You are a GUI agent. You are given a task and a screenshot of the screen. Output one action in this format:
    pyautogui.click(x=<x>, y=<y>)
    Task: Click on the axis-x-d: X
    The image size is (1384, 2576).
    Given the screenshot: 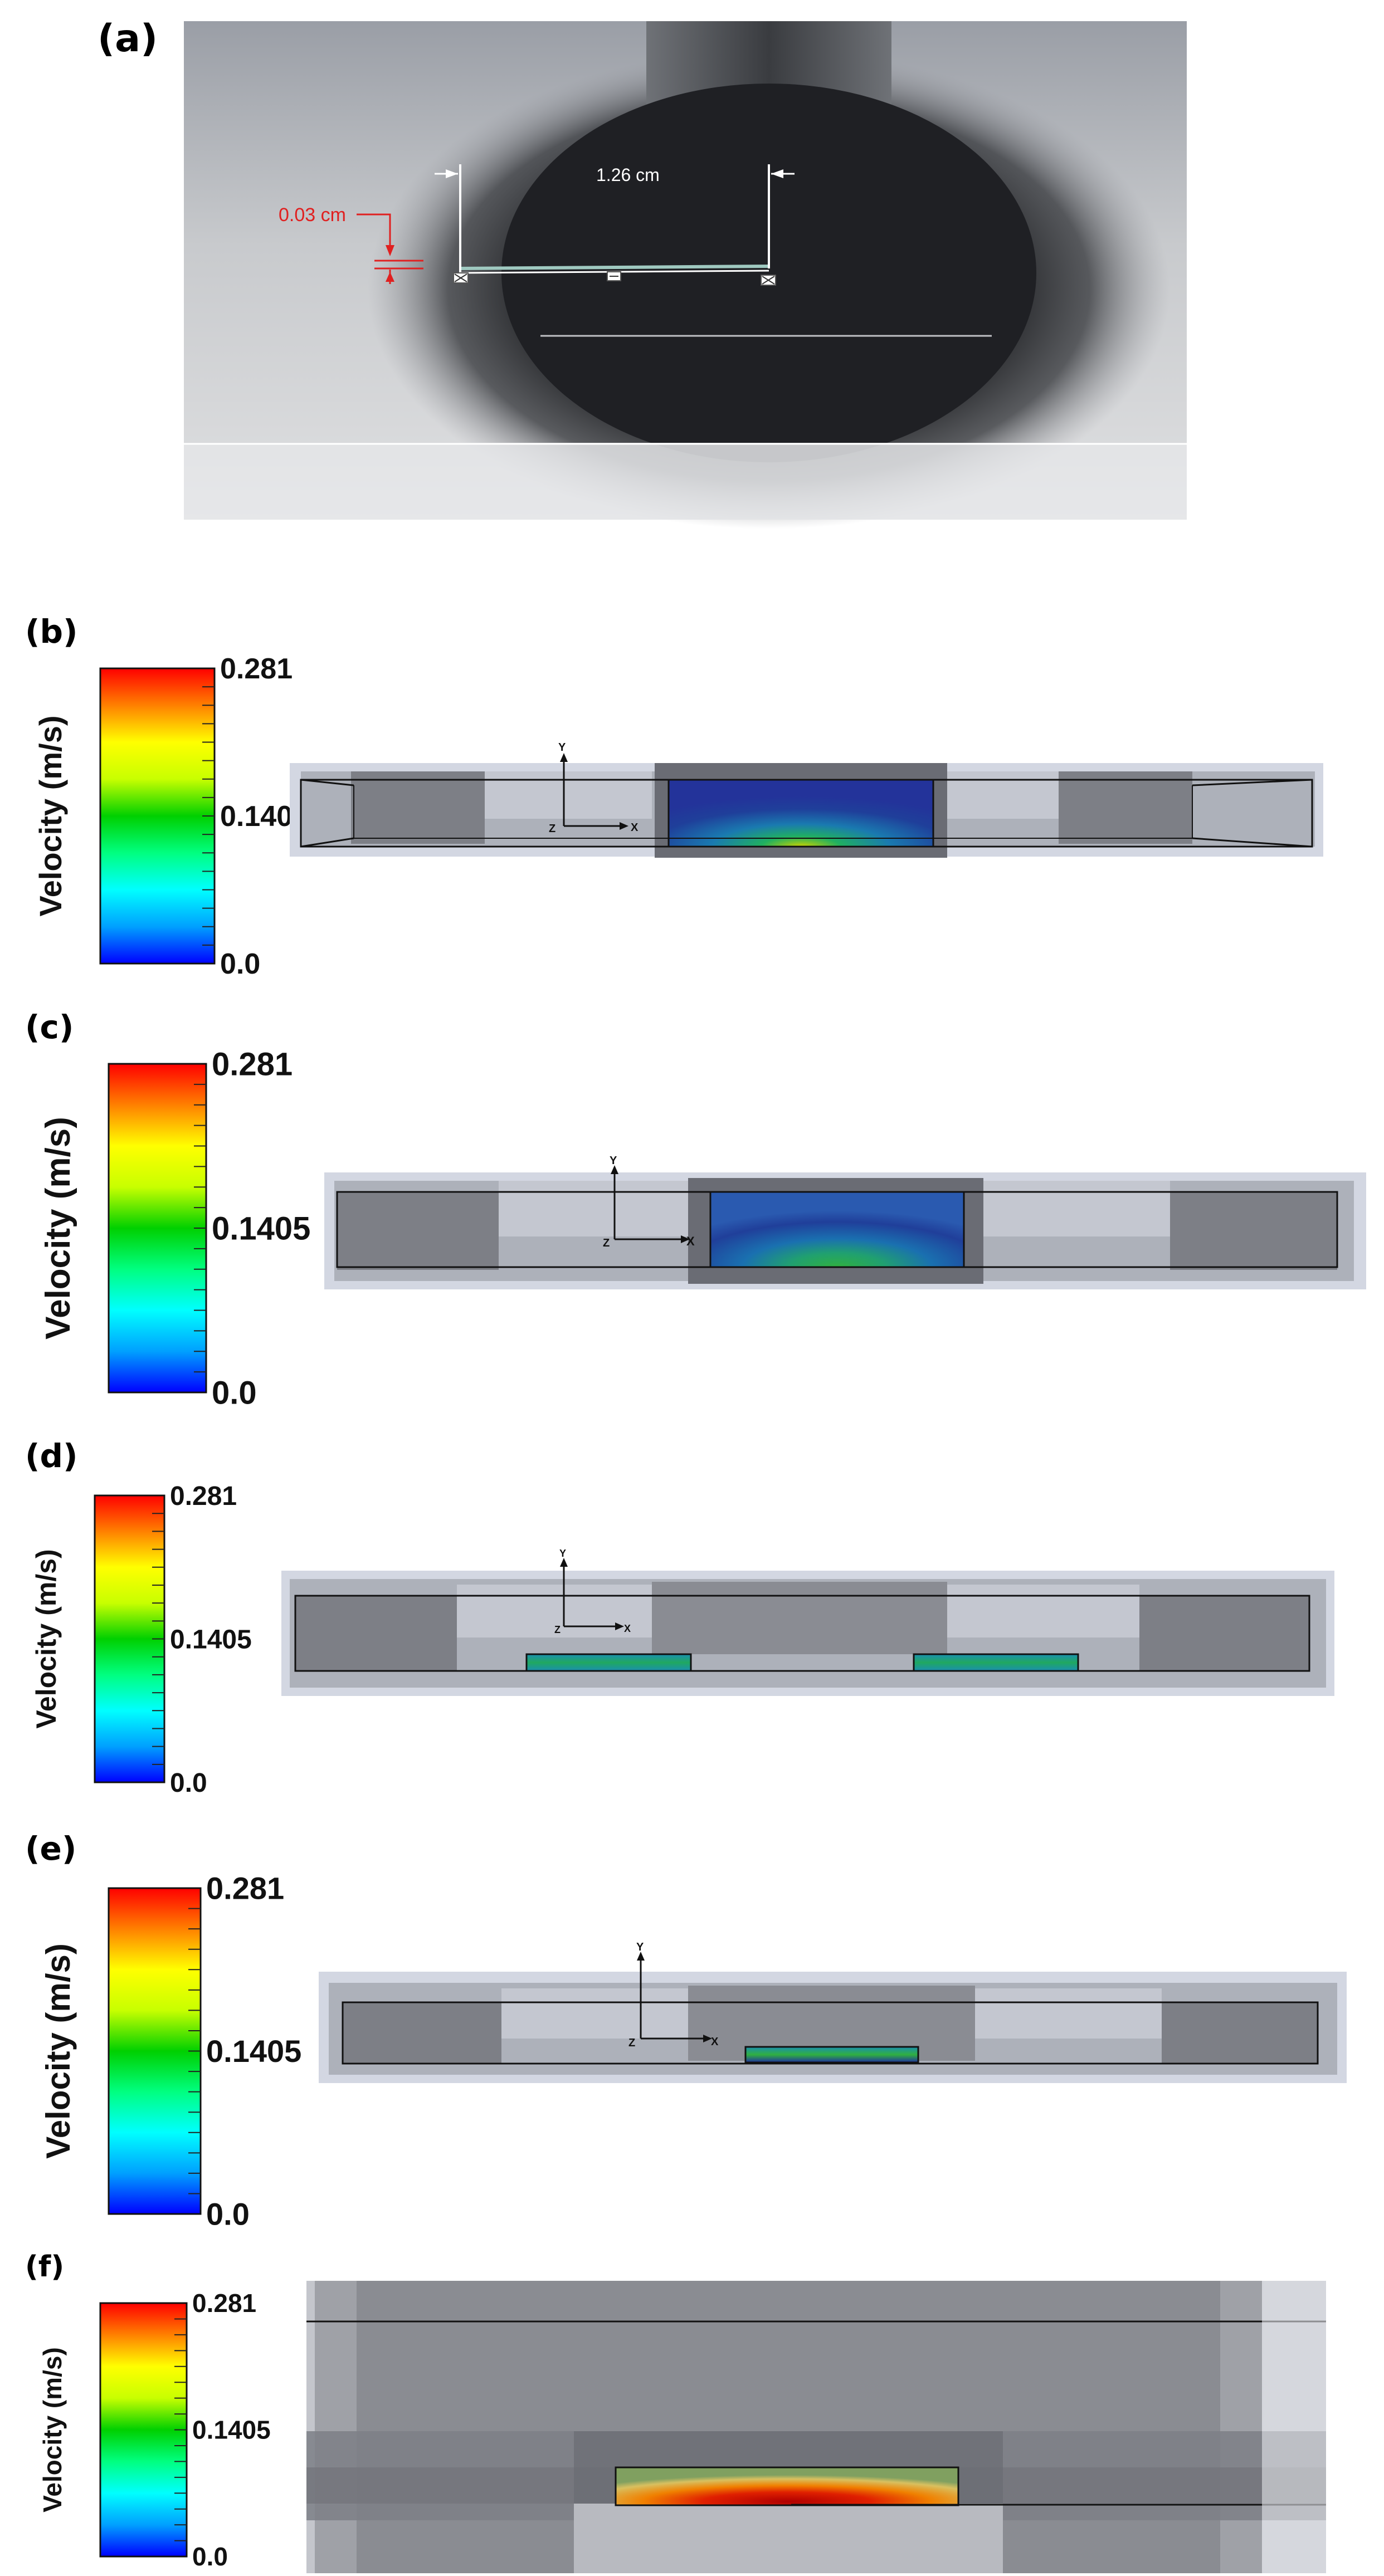 What is the action you would take?
    pyautogui.click(x=627, y=1628)
    